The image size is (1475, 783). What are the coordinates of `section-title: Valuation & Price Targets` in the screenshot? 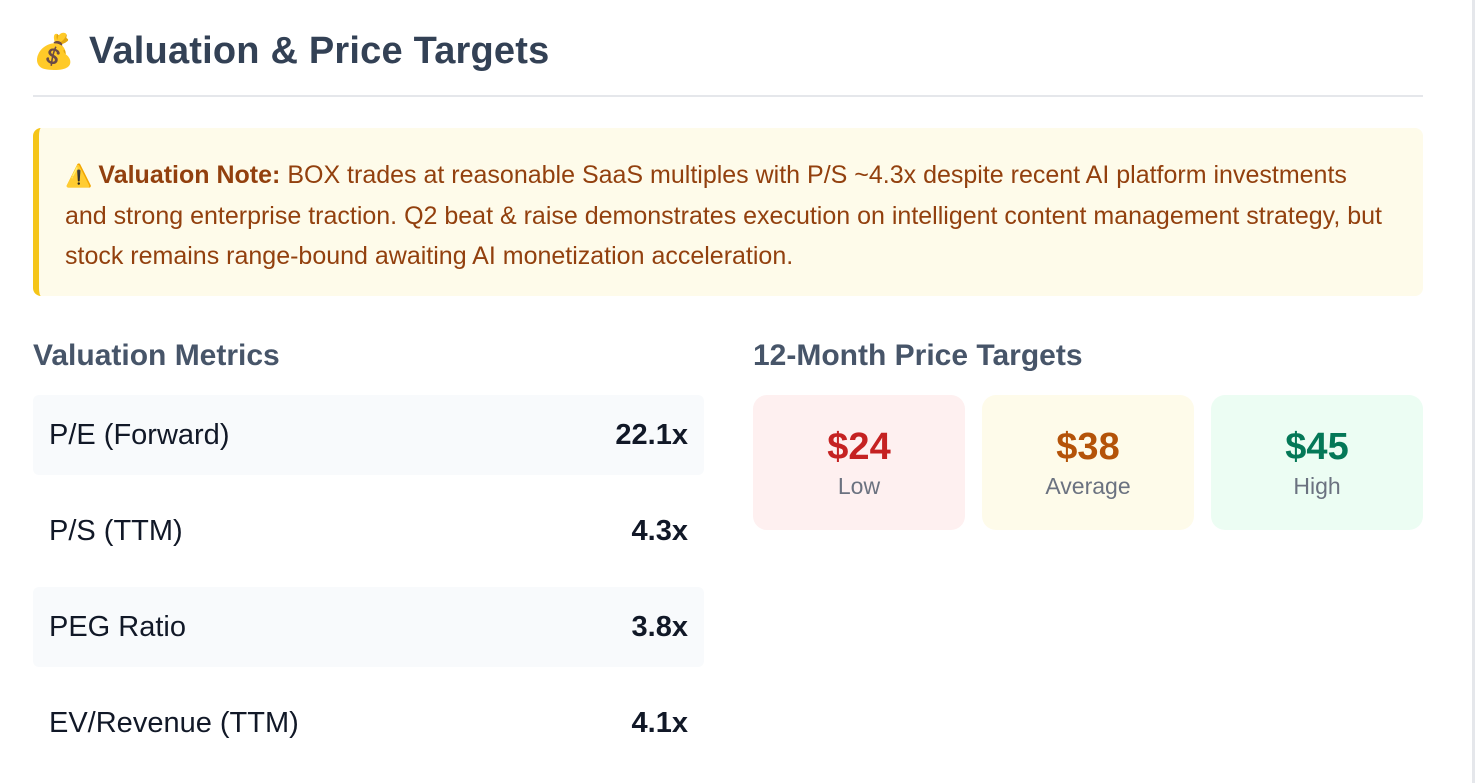 It's located at (319, 51).